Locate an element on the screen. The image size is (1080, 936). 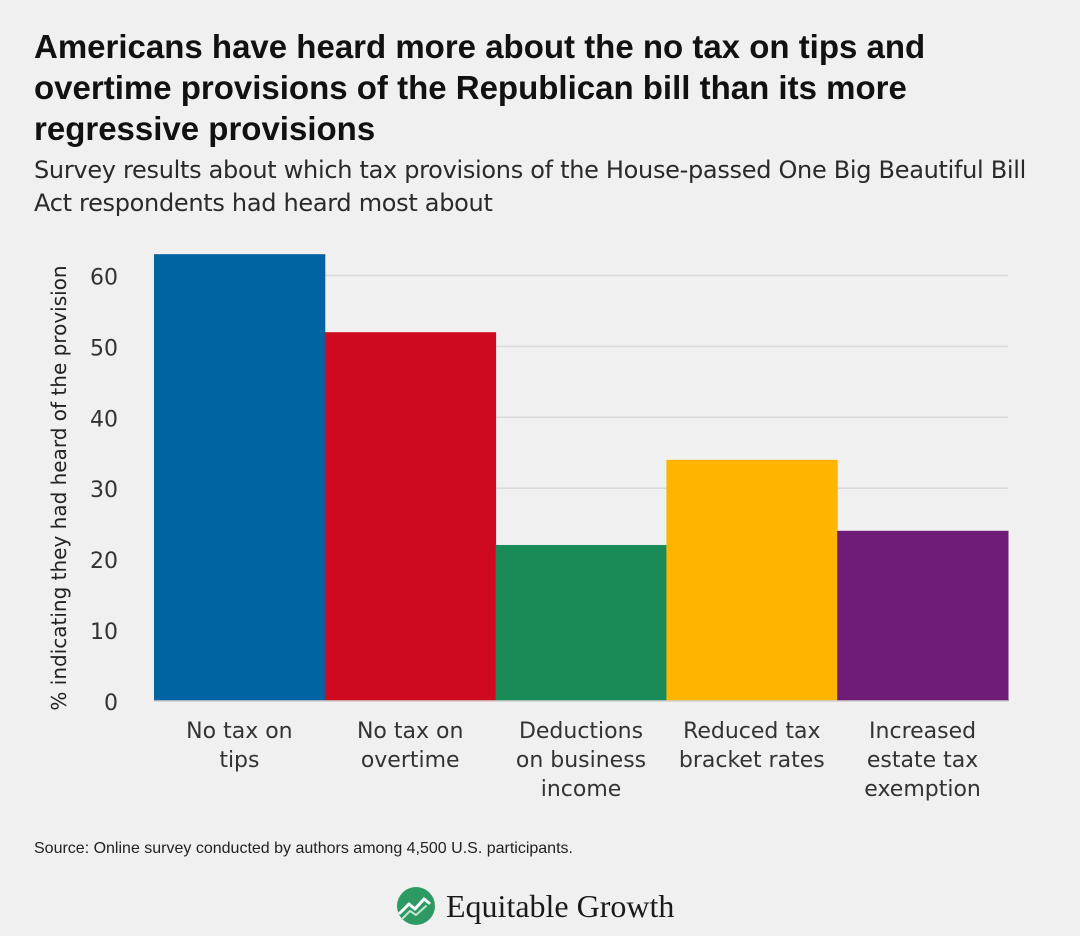
x-tick-label: overtime is located at coordinates (410, 760).